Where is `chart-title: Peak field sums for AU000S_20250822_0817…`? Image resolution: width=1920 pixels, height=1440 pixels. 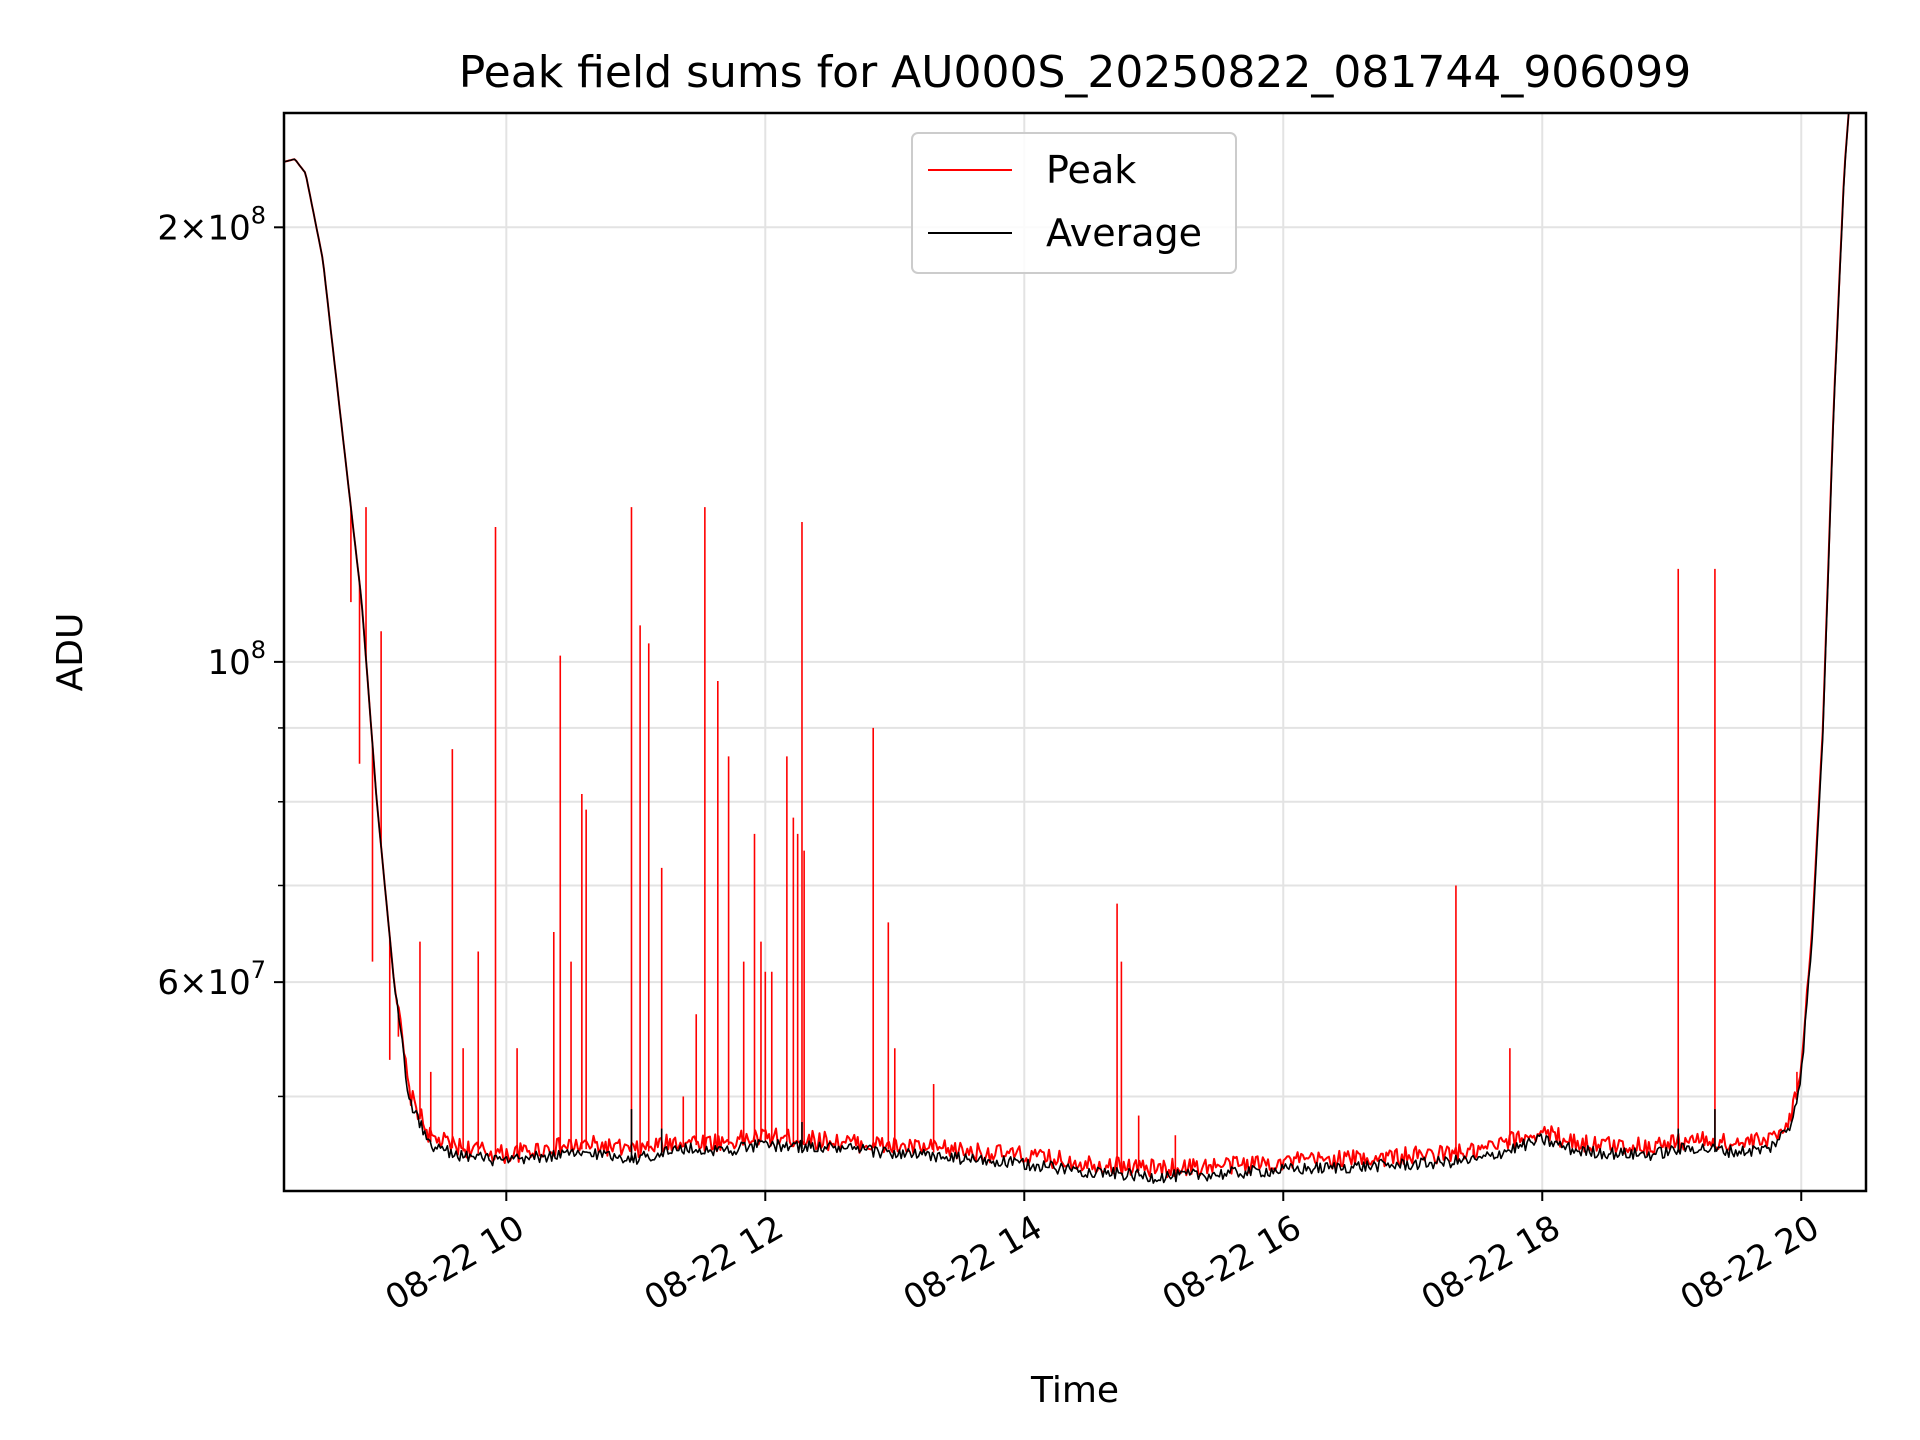 chart-title: Peak field sums for AU000S_20250822_0817… is located at coordinates (1075, 72).